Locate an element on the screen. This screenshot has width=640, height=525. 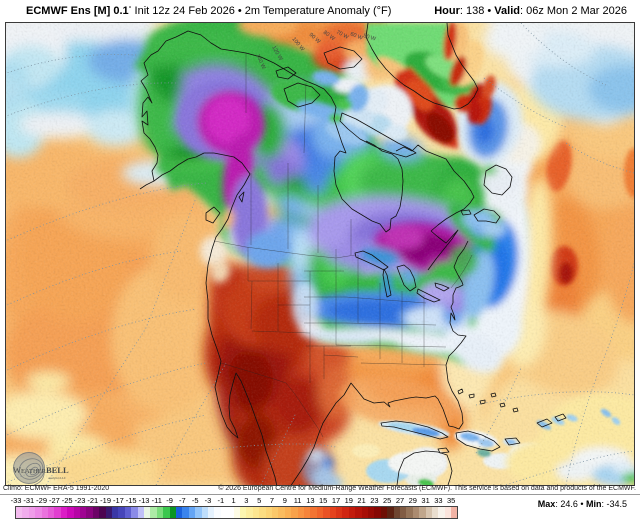
svg-text: WEATHERBELL is located at coordinates (41, 470).